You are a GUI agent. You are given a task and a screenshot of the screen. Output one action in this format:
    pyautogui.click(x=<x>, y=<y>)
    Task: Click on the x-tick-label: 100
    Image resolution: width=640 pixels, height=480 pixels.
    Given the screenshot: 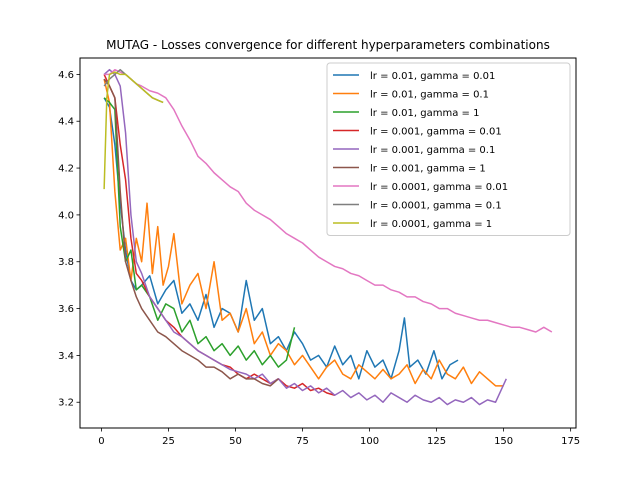 What is the action you would take?
    pyautogui.click(x=369, y=441)
    